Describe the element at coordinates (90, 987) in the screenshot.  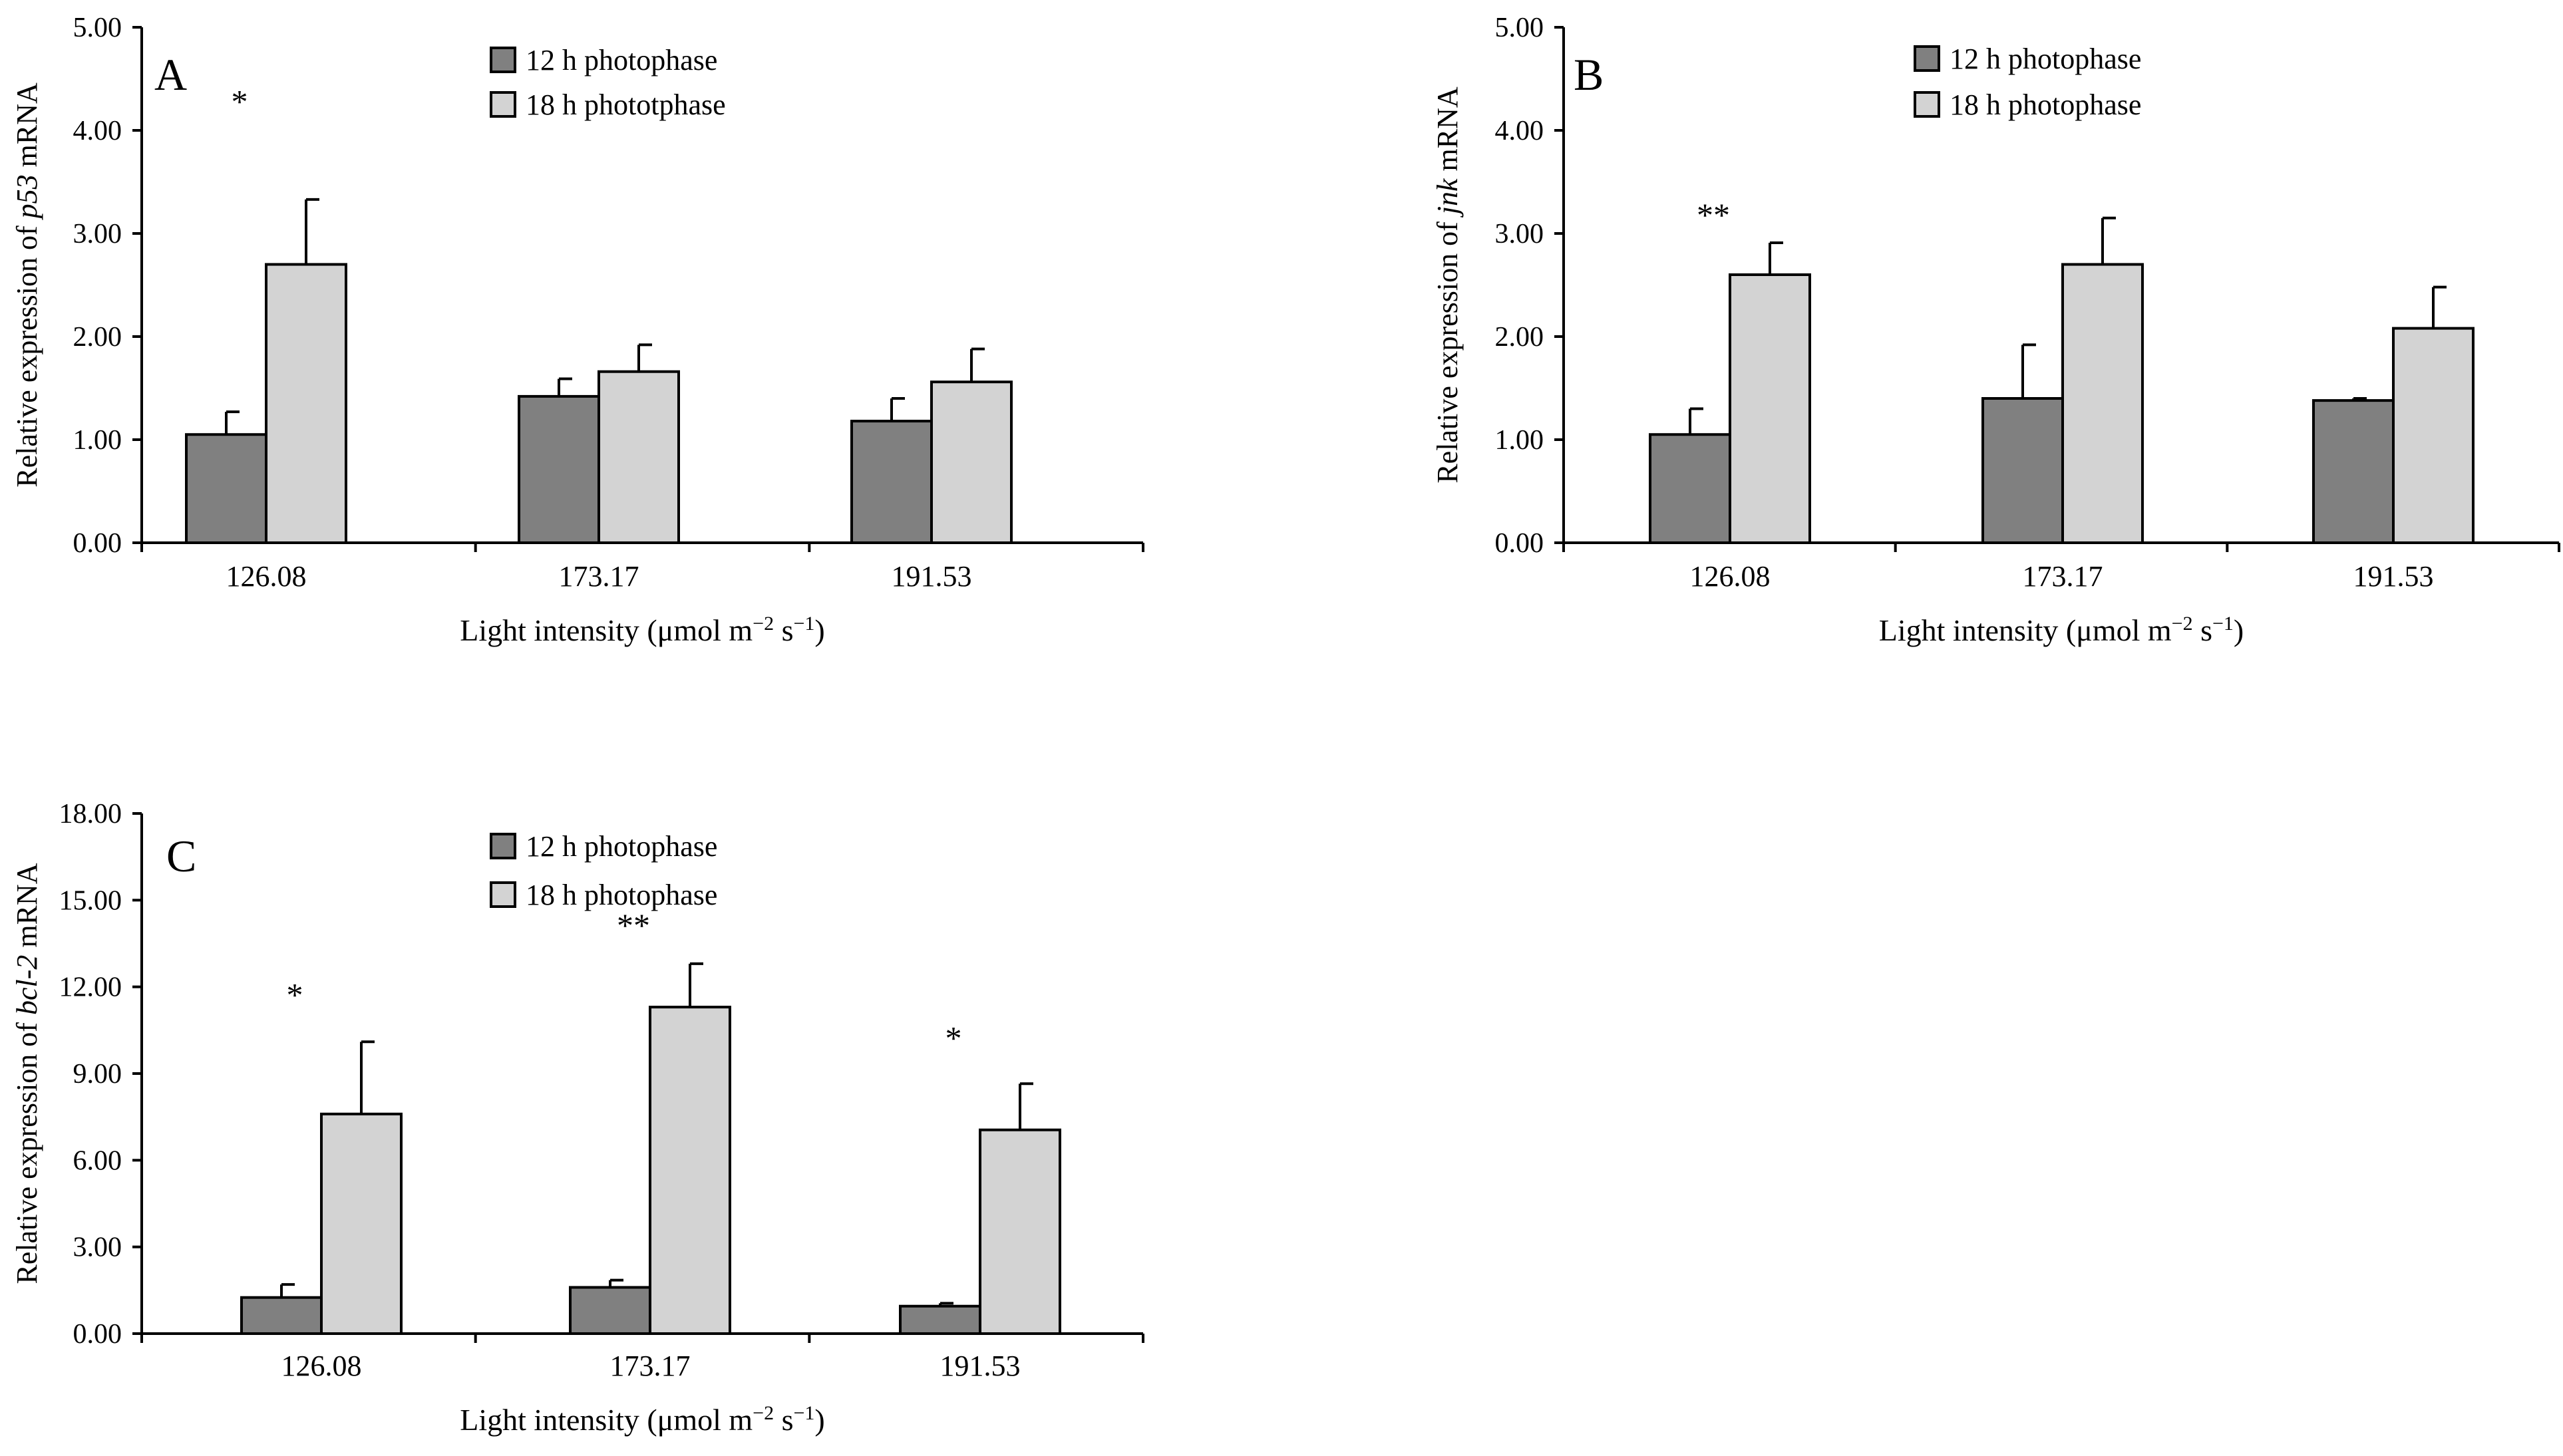
I see `y-tick-label: 12.00` at that location.